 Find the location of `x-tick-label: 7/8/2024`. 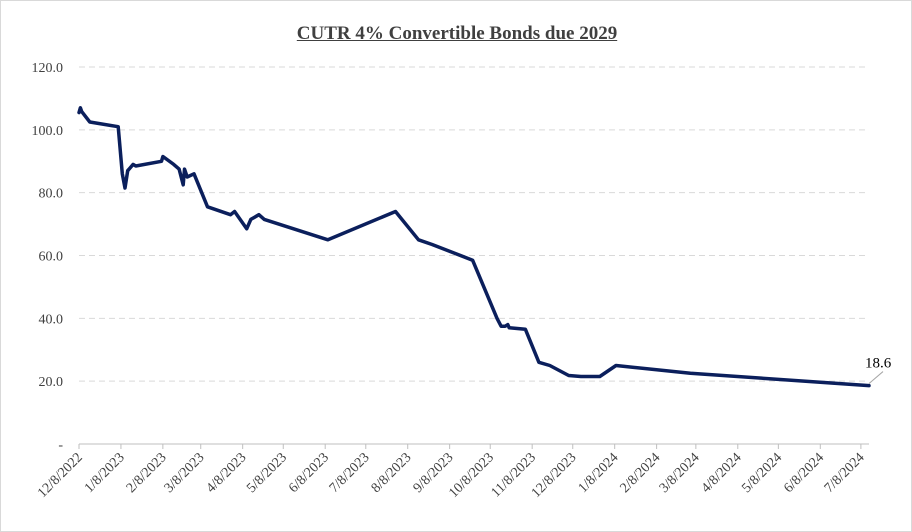

x-tick-label: 7/8/2024 is located at coordinates (845, 473).